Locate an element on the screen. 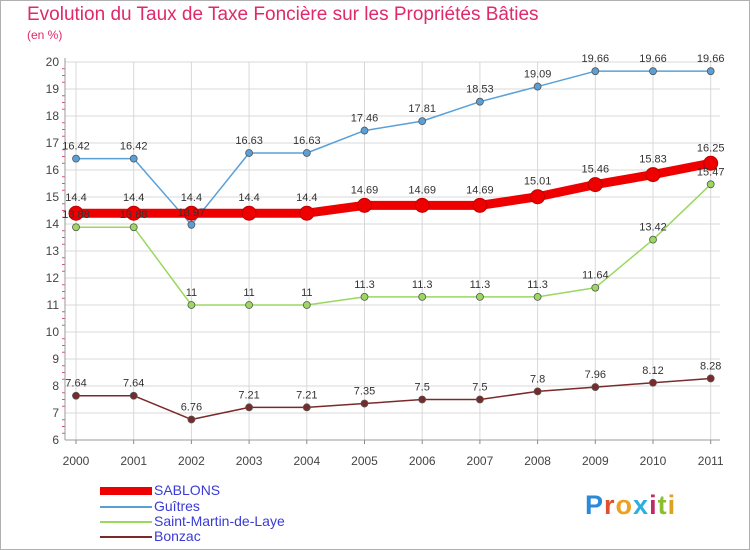 This screenshot has height=550, width=750. y-tick-label: 18 is located at coordinates (53, 116).